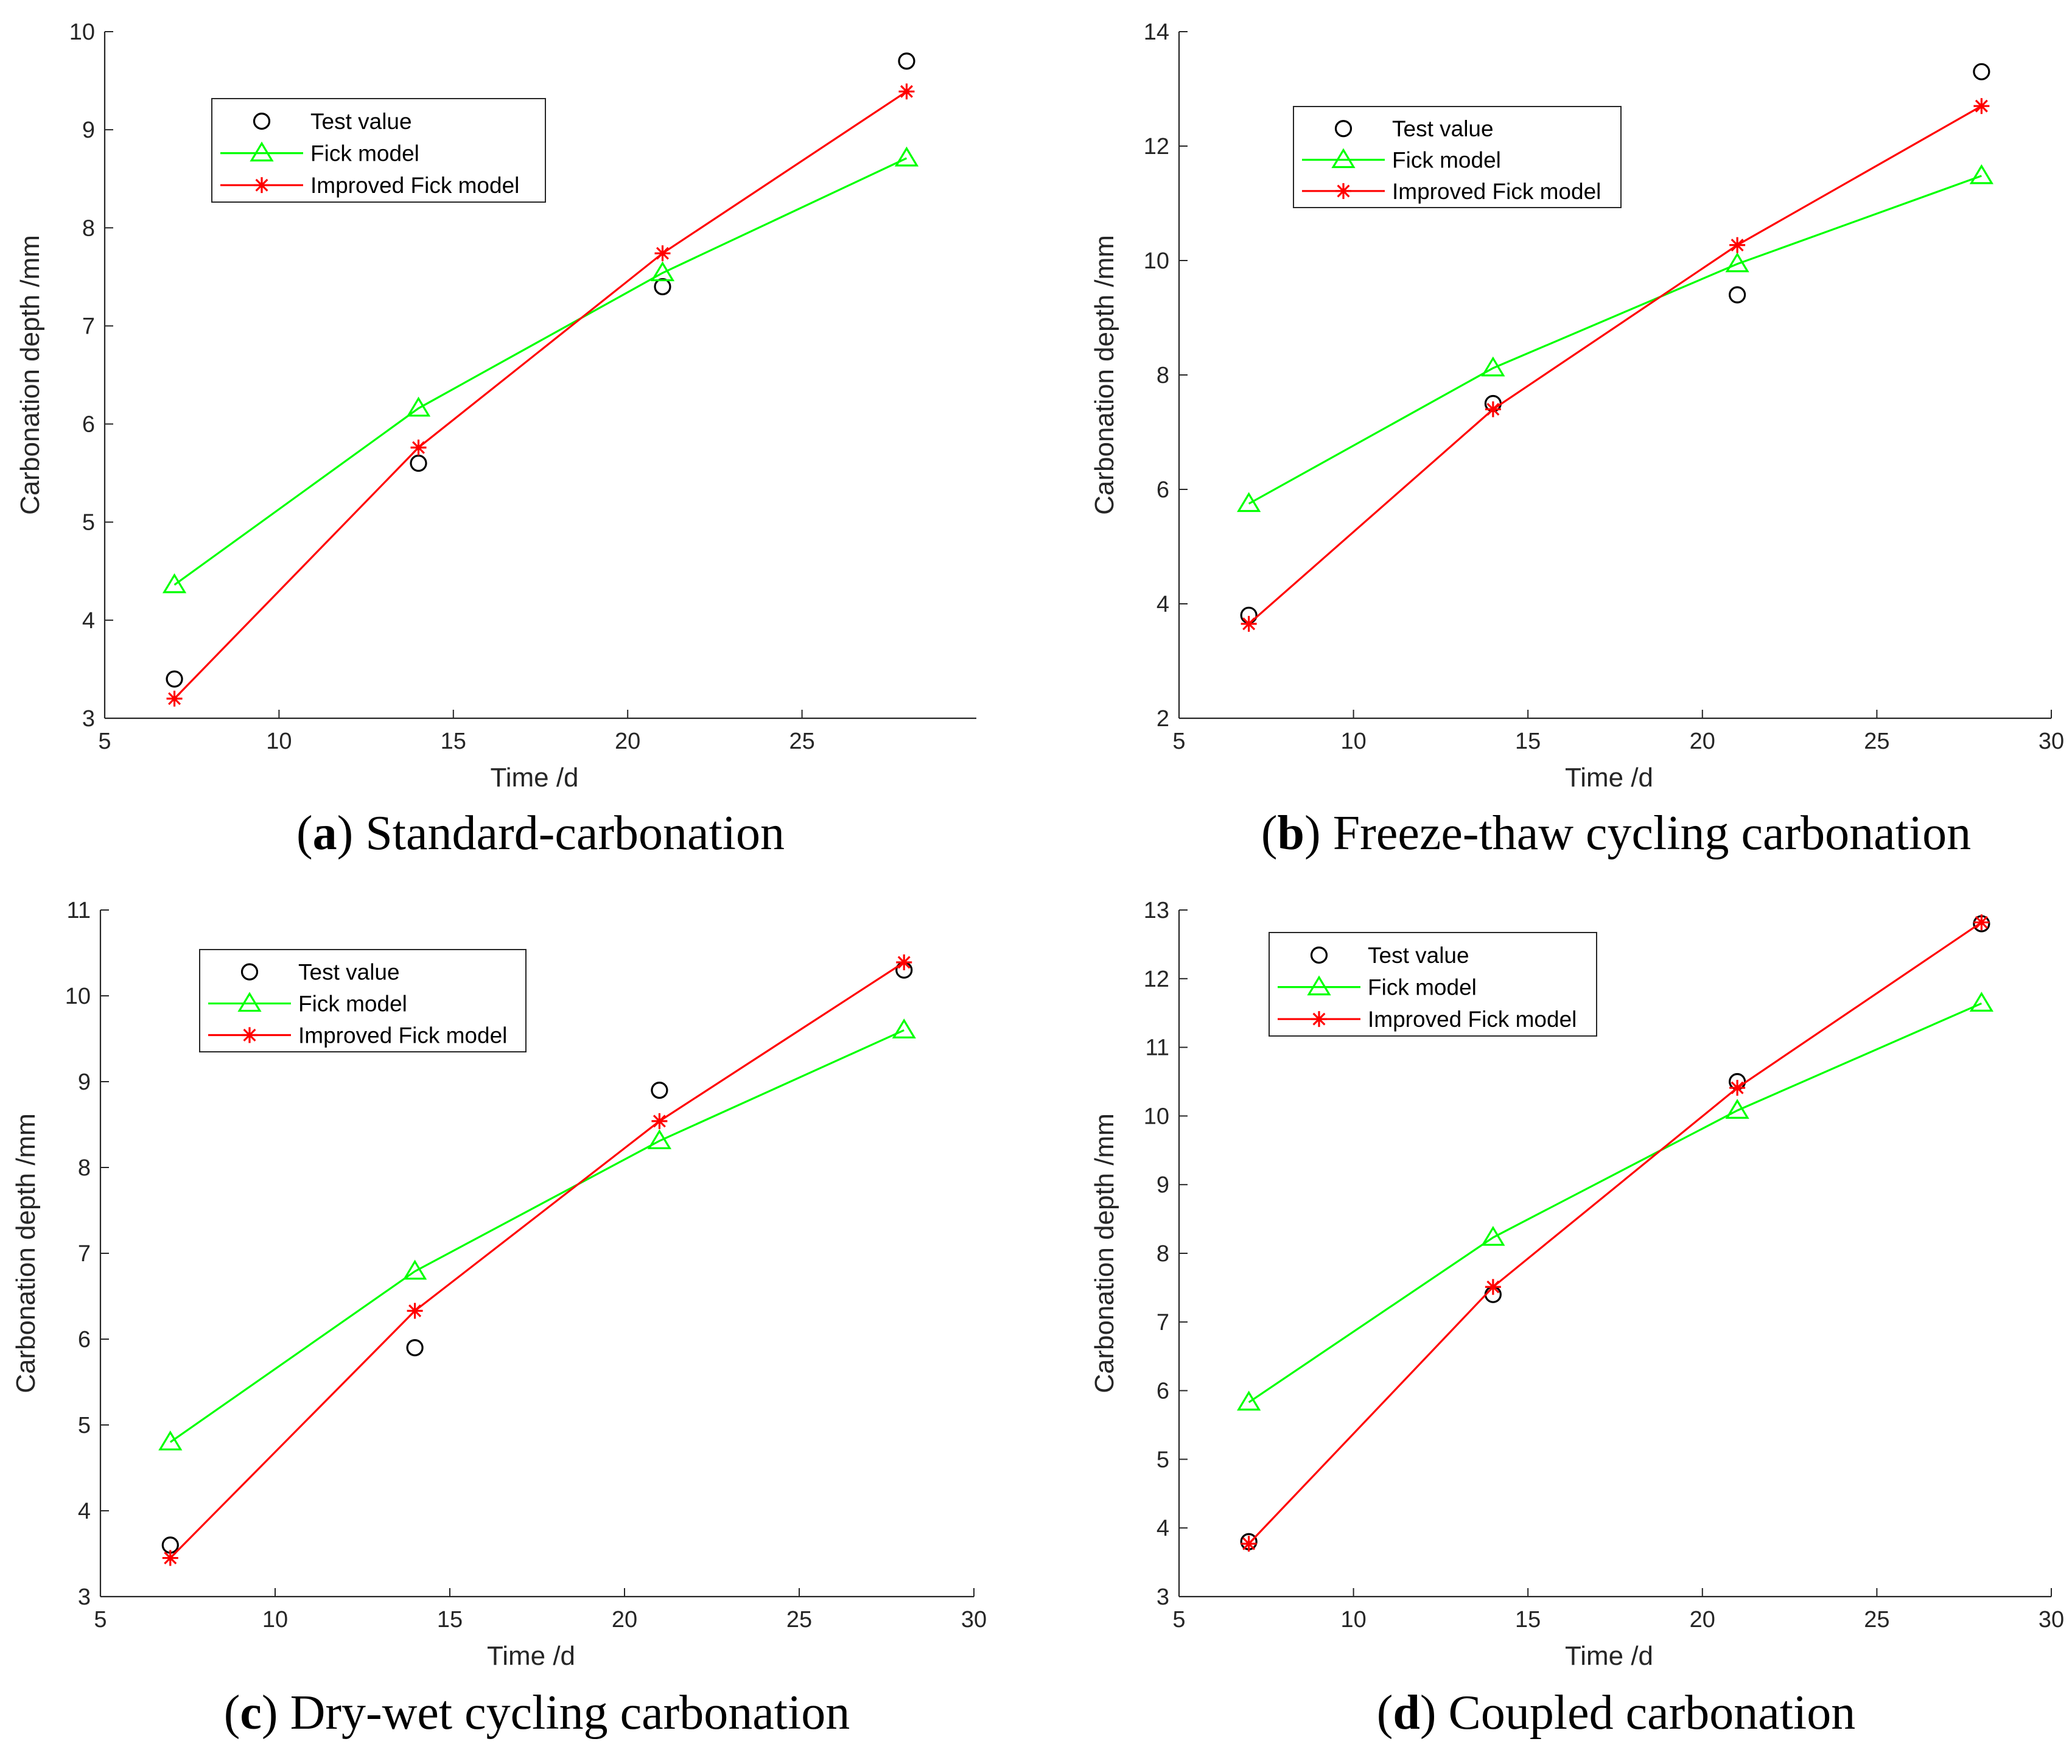  What do you see at coordinates (1616, 833) in the screenshot?
I see `panel-caption: (b) Freeze-thaw cycling carbonation` at bounding box center [1616, 833].